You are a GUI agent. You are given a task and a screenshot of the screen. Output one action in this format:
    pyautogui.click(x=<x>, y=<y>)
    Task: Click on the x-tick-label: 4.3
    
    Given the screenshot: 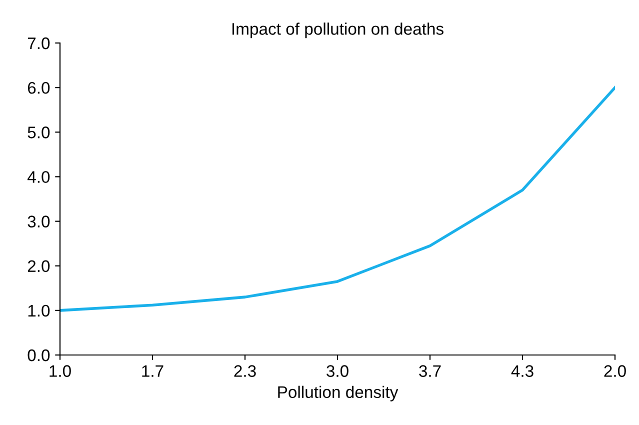 What is the action you would take?
    pyautogui.click(x=522, y=371)
    